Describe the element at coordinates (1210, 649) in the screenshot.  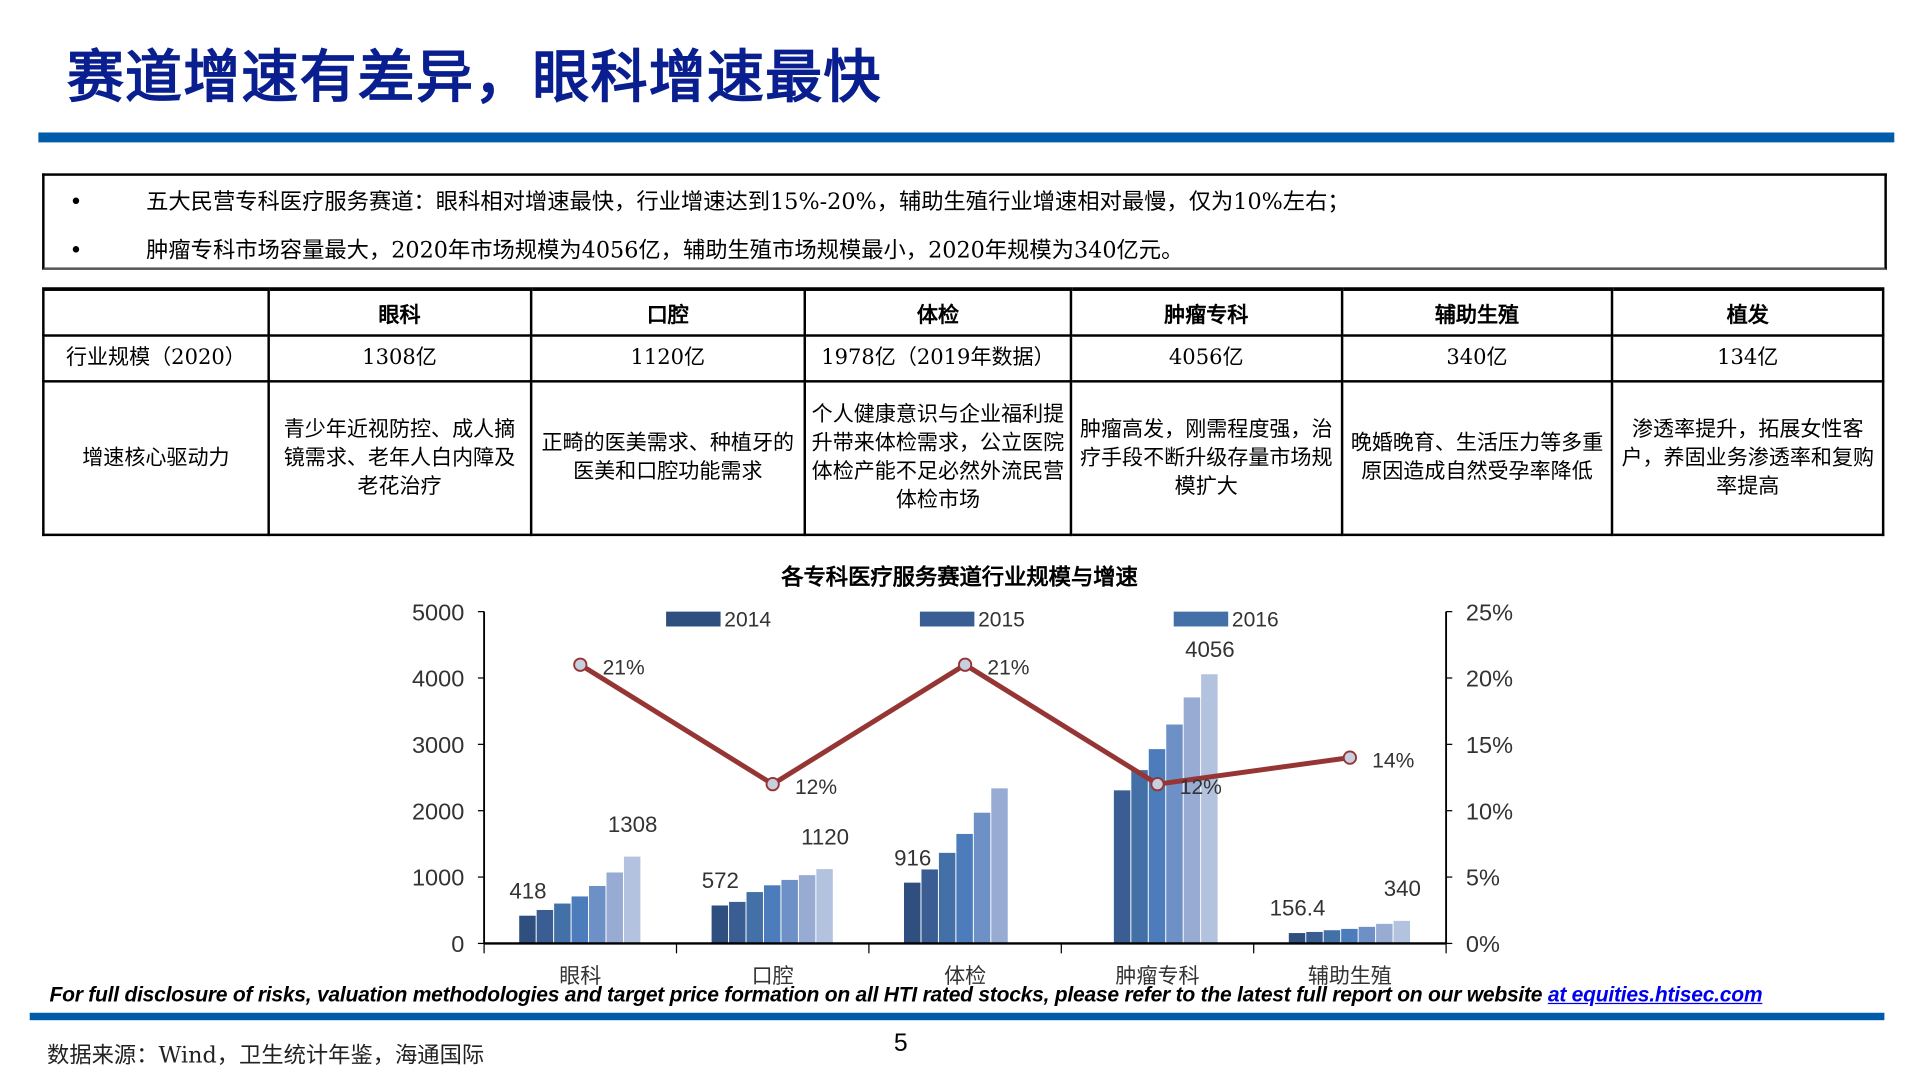
I see `bar-label: 4056` at that location.